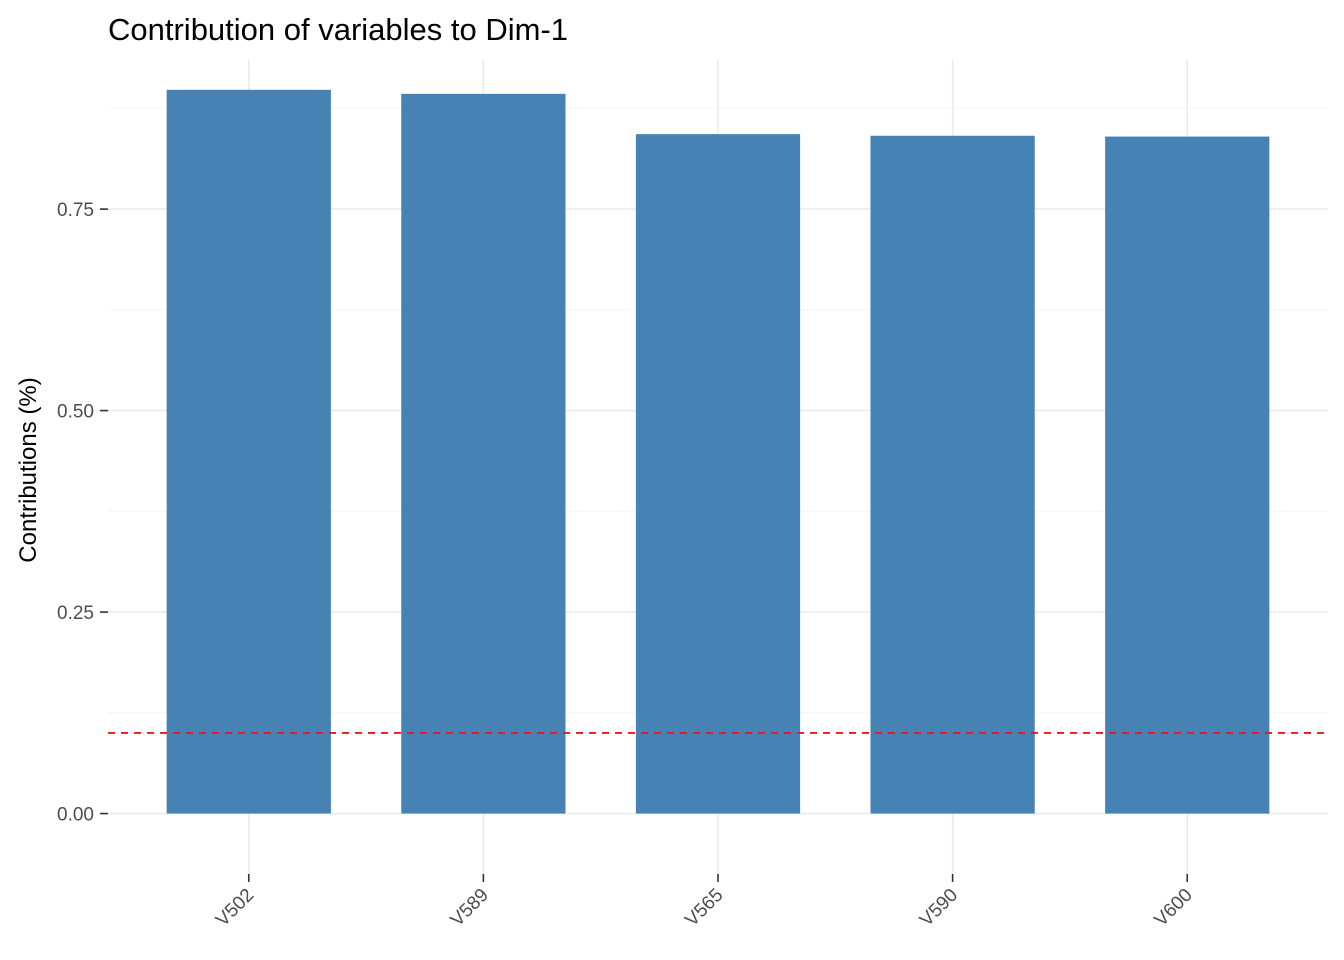 The width and height of the screenshot is (1344, 960). What do you see at coordinates (1187, 475) in the screenshot?
I see `bar-v600` at bounding box center [1187, 475].